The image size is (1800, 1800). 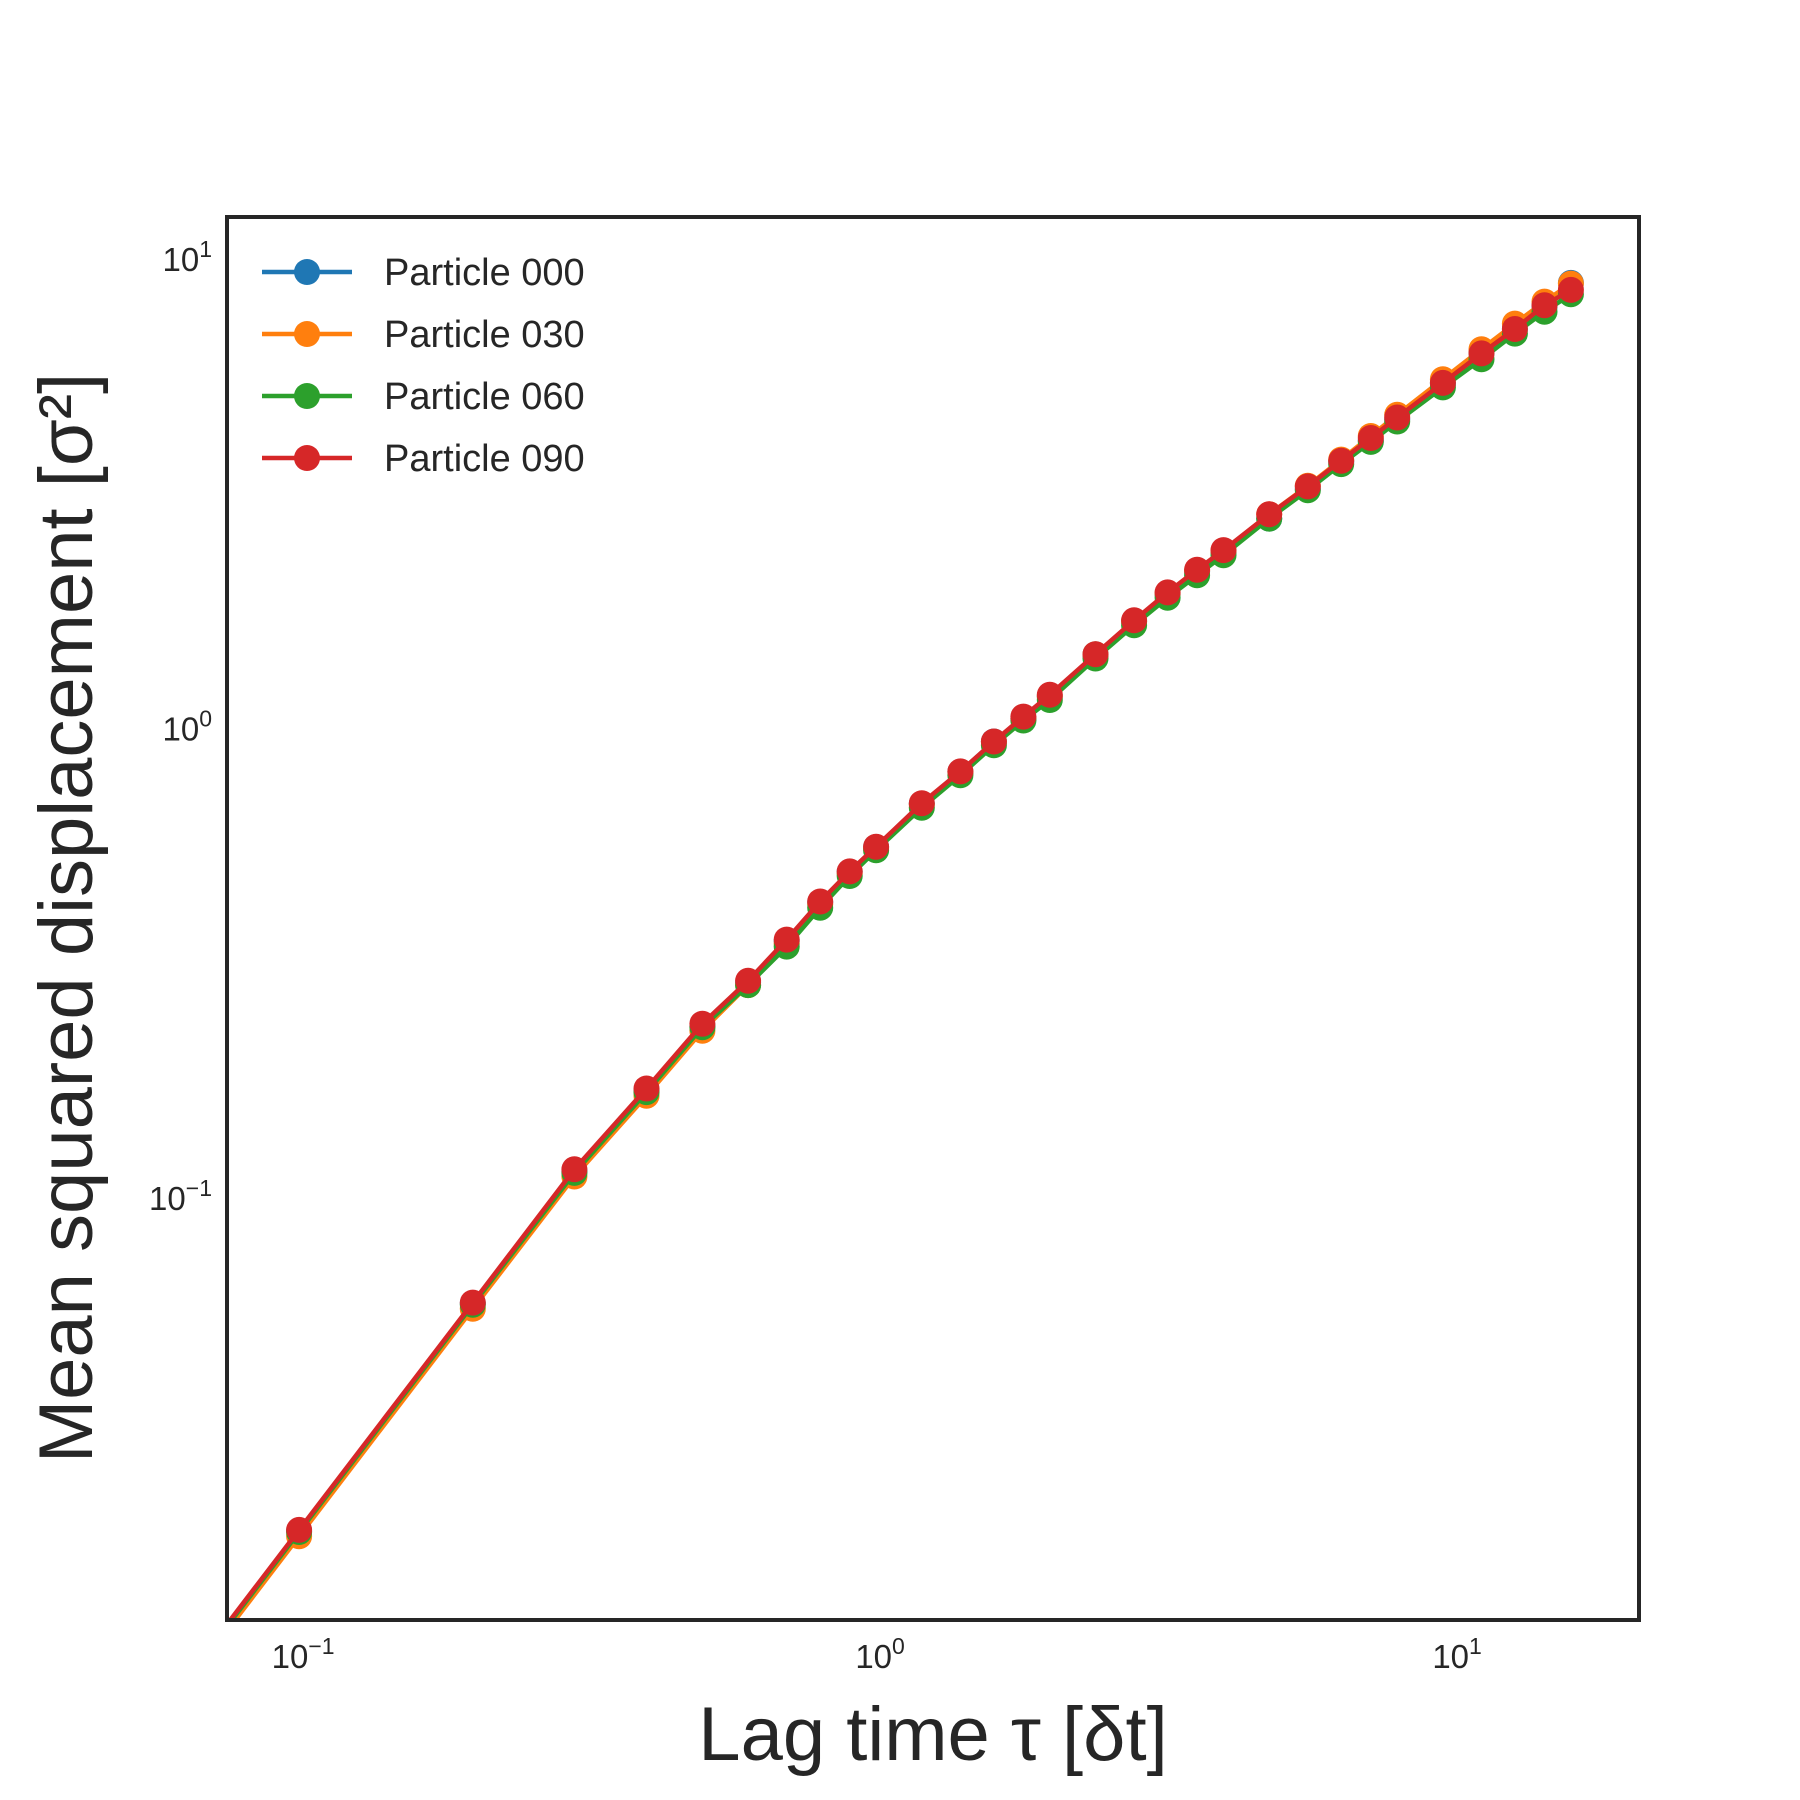 What do you see at coordinates (880, 1654) in the screenshot?
I see `x-tick-label: 10⁰` at bounding box center [880, 1654].